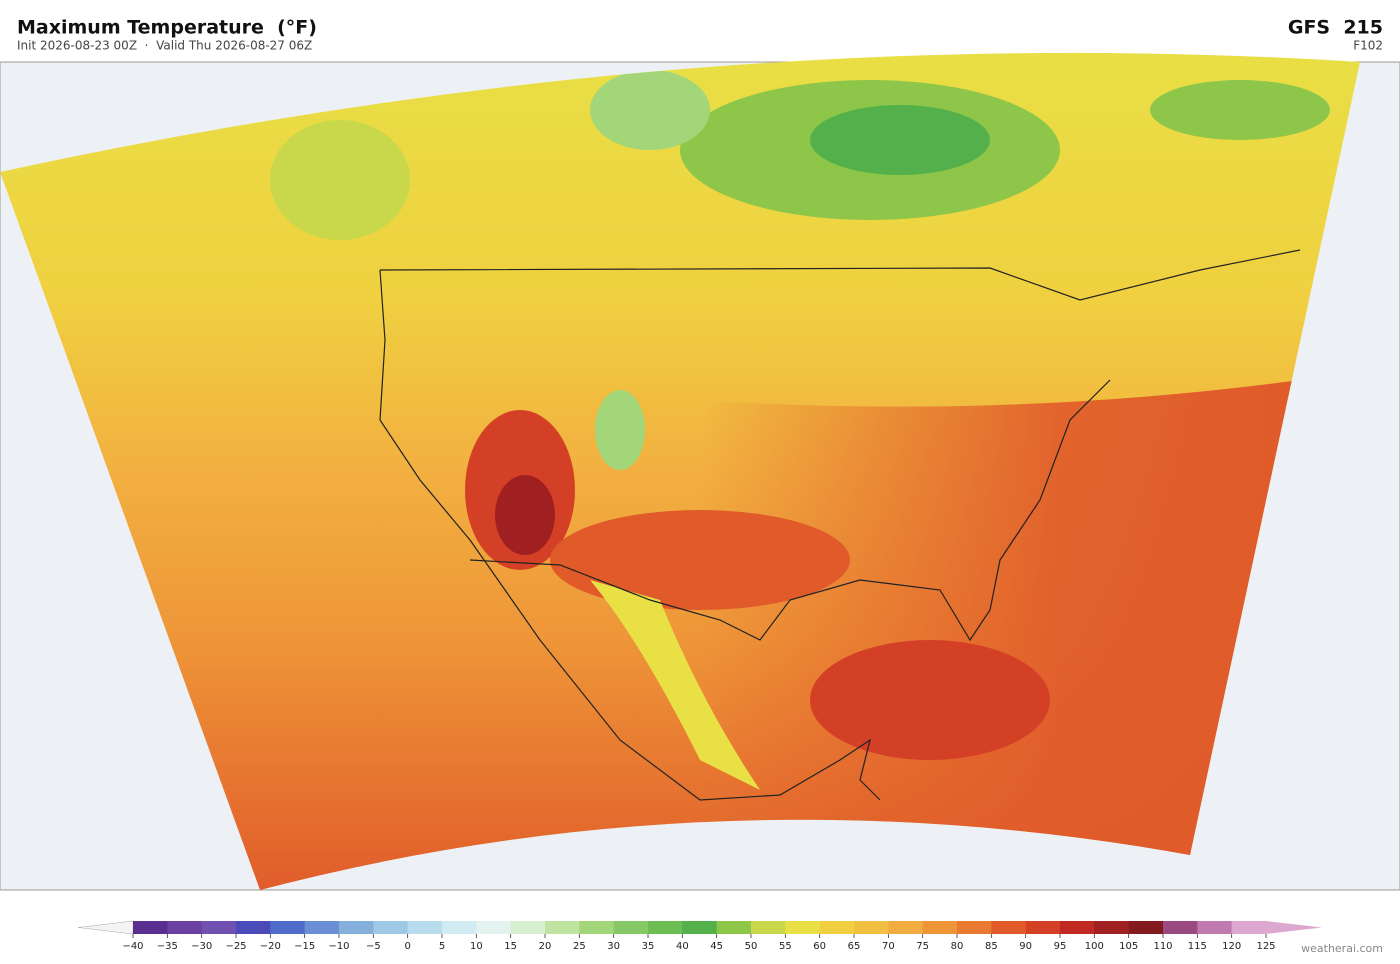 The width and height of the screenshot is (1400, 964). I want to click on colorbar-extend-high, so click(1294, 927).